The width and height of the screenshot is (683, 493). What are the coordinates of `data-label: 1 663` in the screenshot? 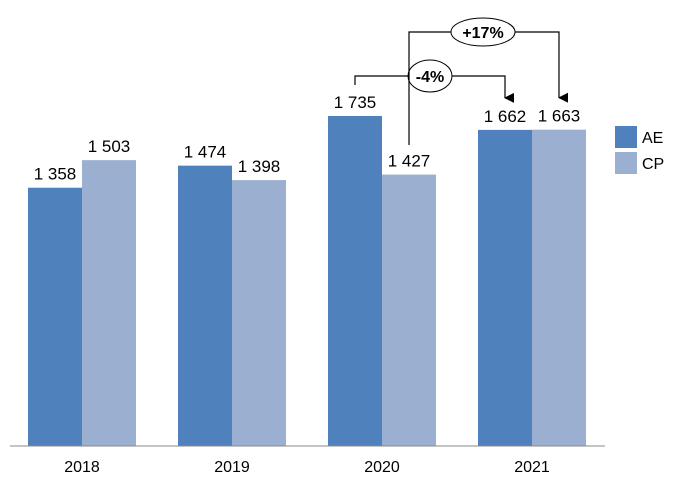 It's located at (559, 116).